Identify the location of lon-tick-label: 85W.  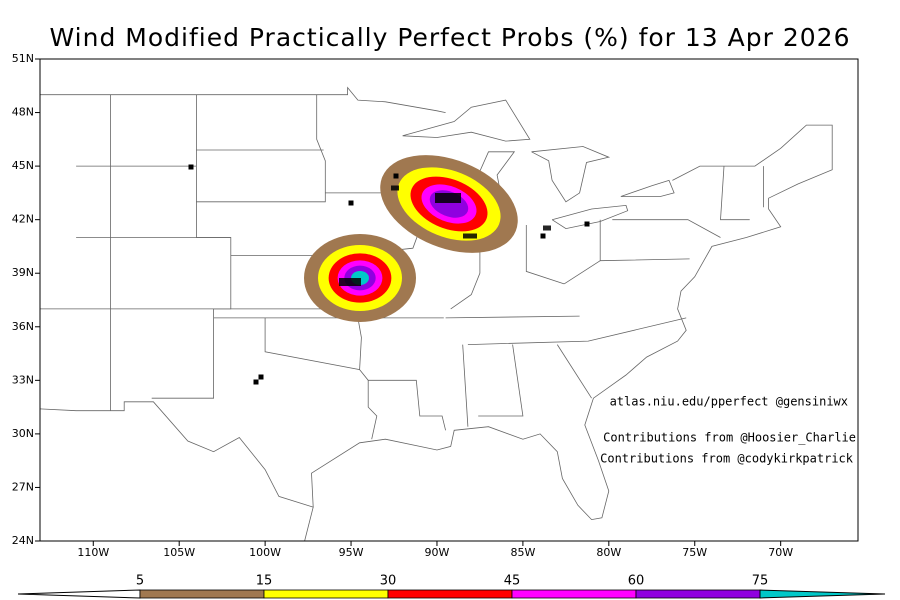
(522, 552).